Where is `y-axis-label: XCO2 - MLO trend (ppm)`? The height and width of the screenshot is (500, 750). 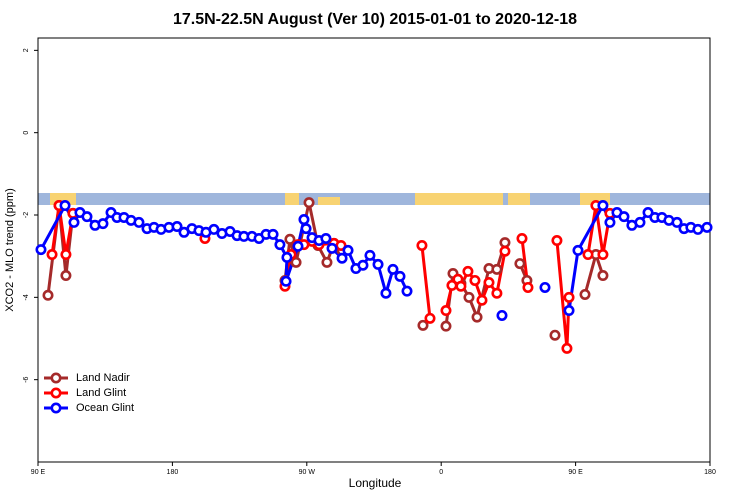 y-axis-label: XCO2 - MLO trend (ppm) is located at coordinates (10, 249).